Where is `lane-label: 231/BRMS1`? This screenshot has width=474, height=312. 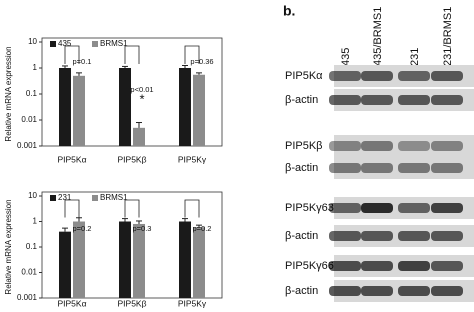 lane-label: 231/BRMS1 is located at coordinates (448, 36).